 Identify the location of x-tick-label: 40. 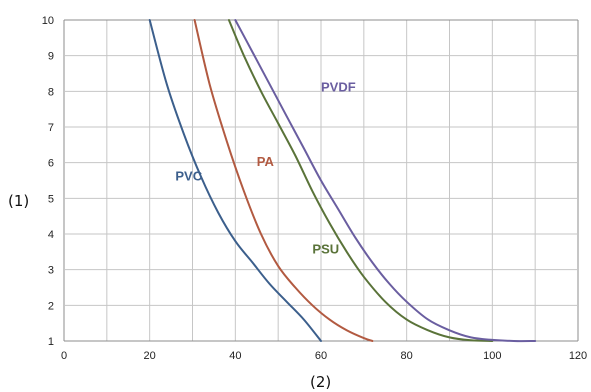
(235, 356).